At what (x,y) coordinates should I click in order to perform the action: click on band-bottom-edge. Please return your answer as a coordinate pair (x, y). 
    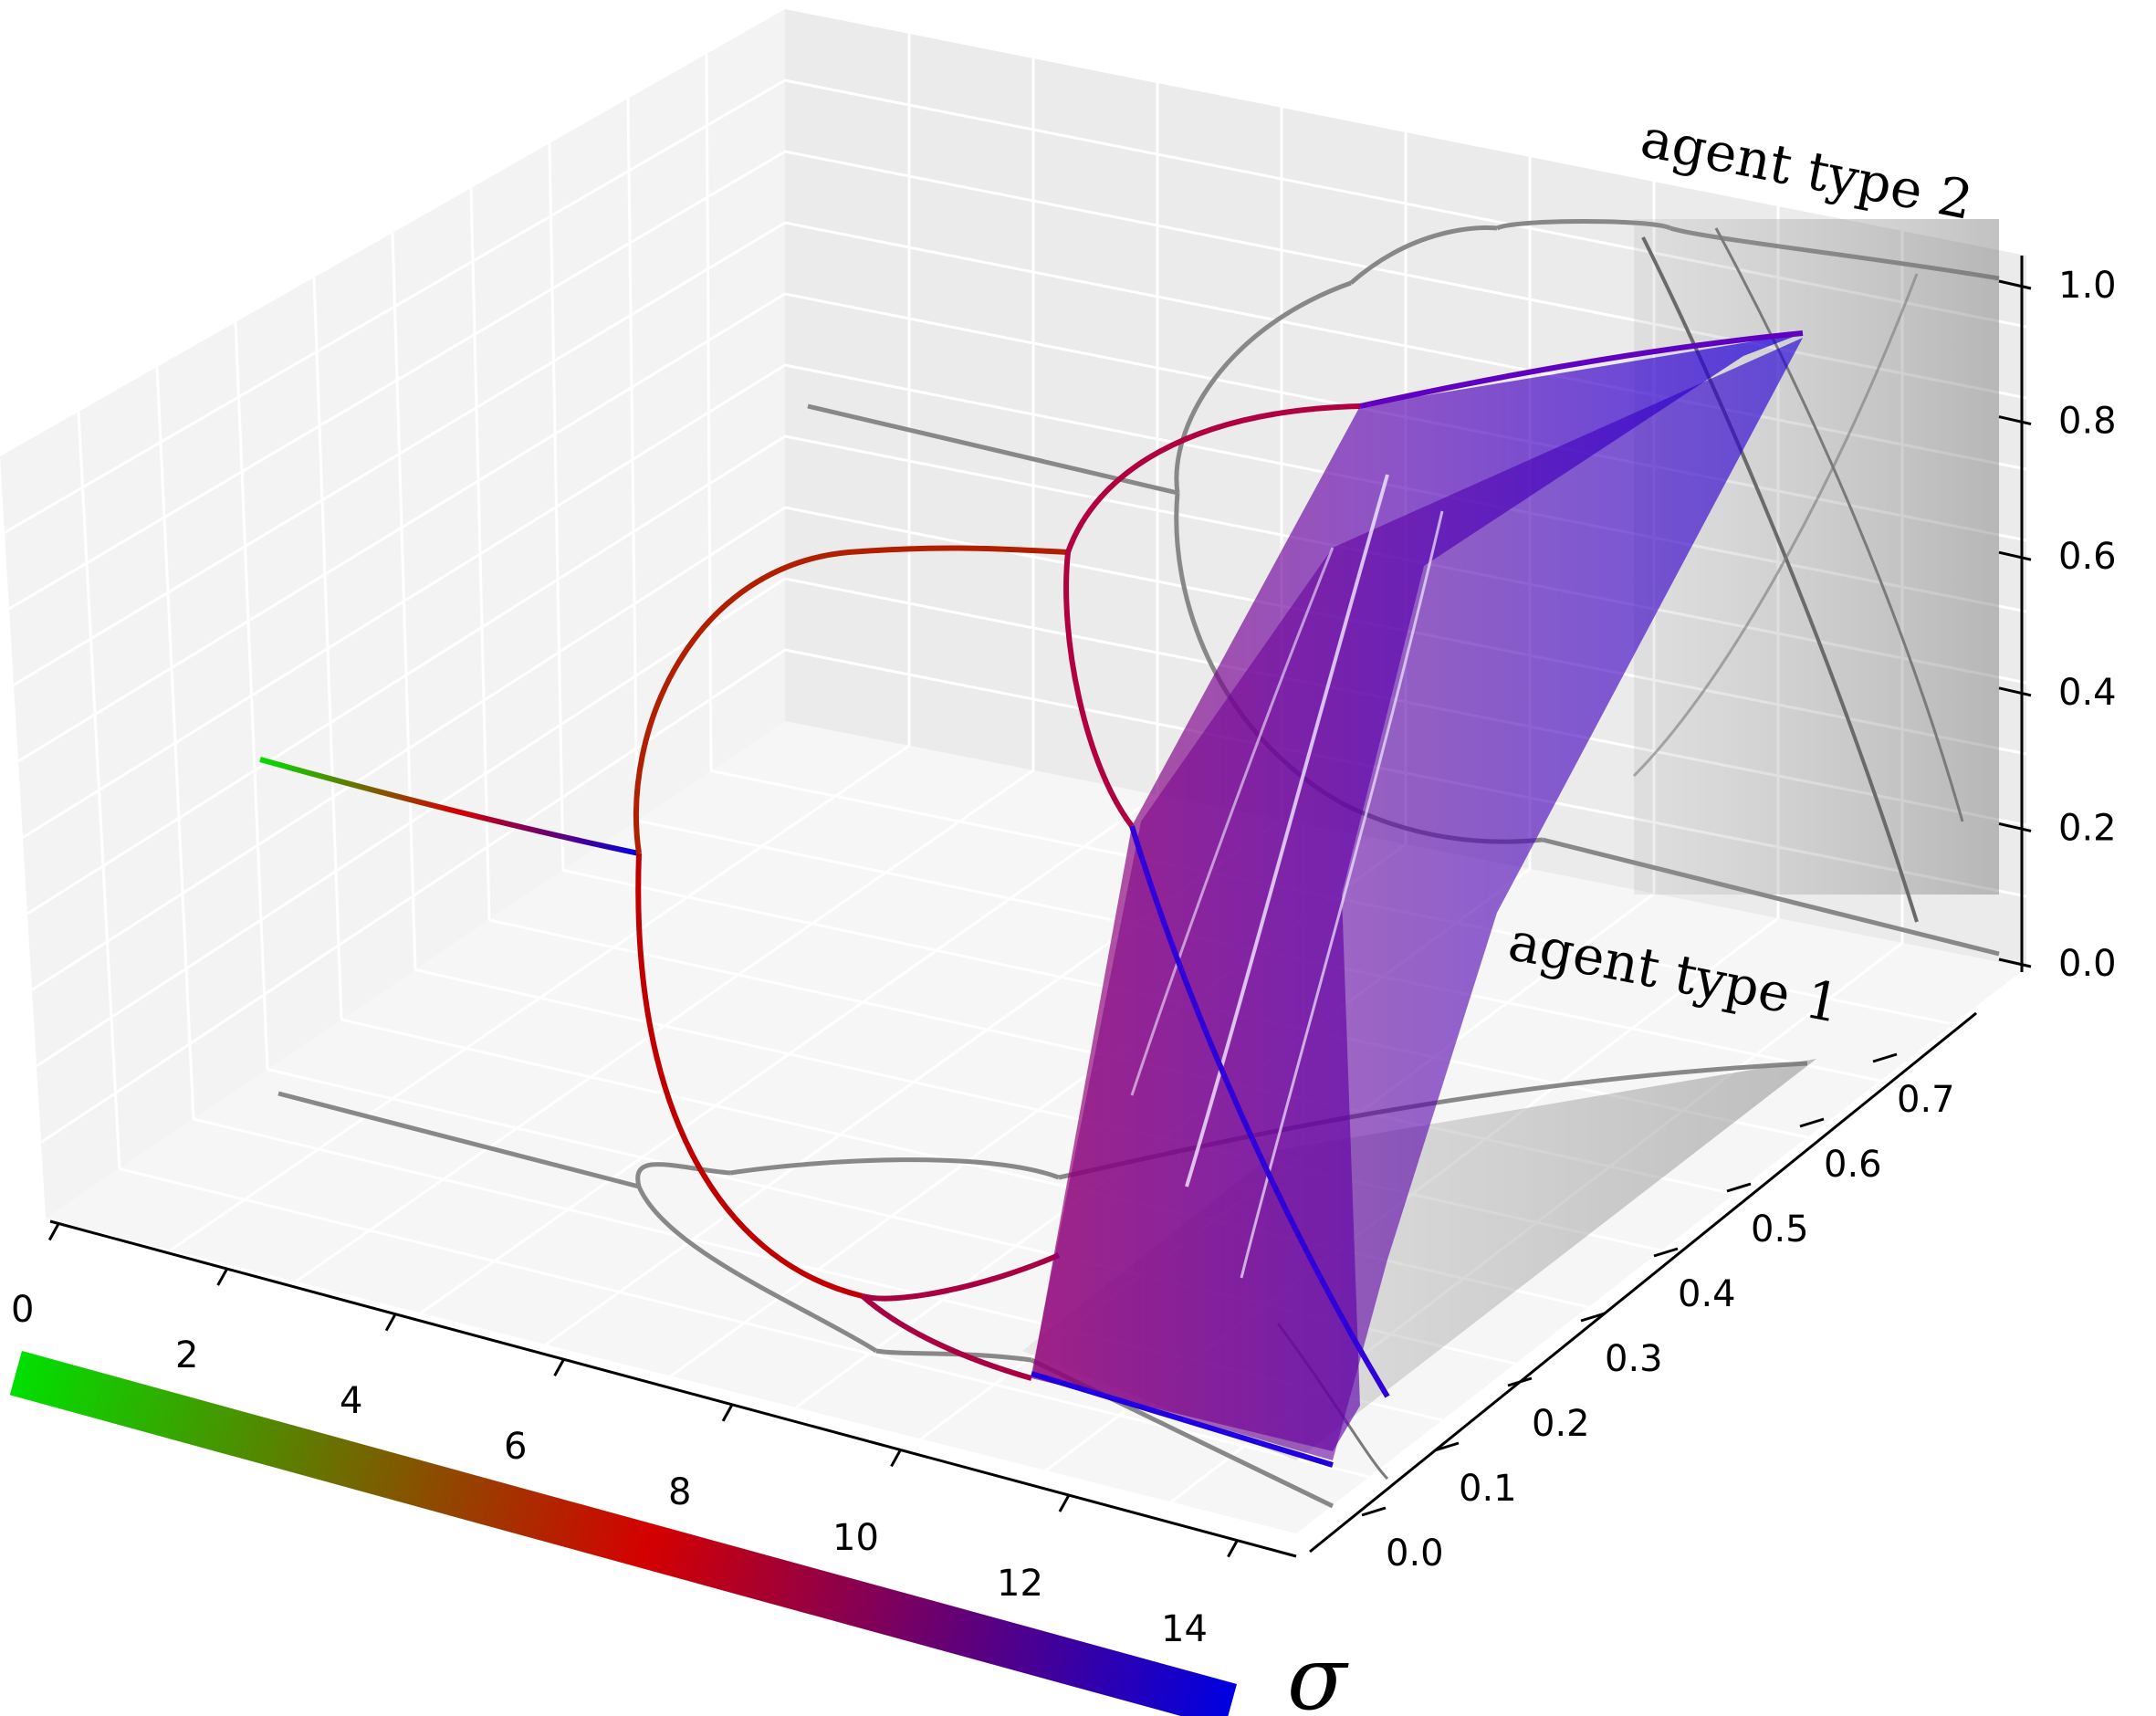
    Looking at the image, I should click on (1182, 1419).